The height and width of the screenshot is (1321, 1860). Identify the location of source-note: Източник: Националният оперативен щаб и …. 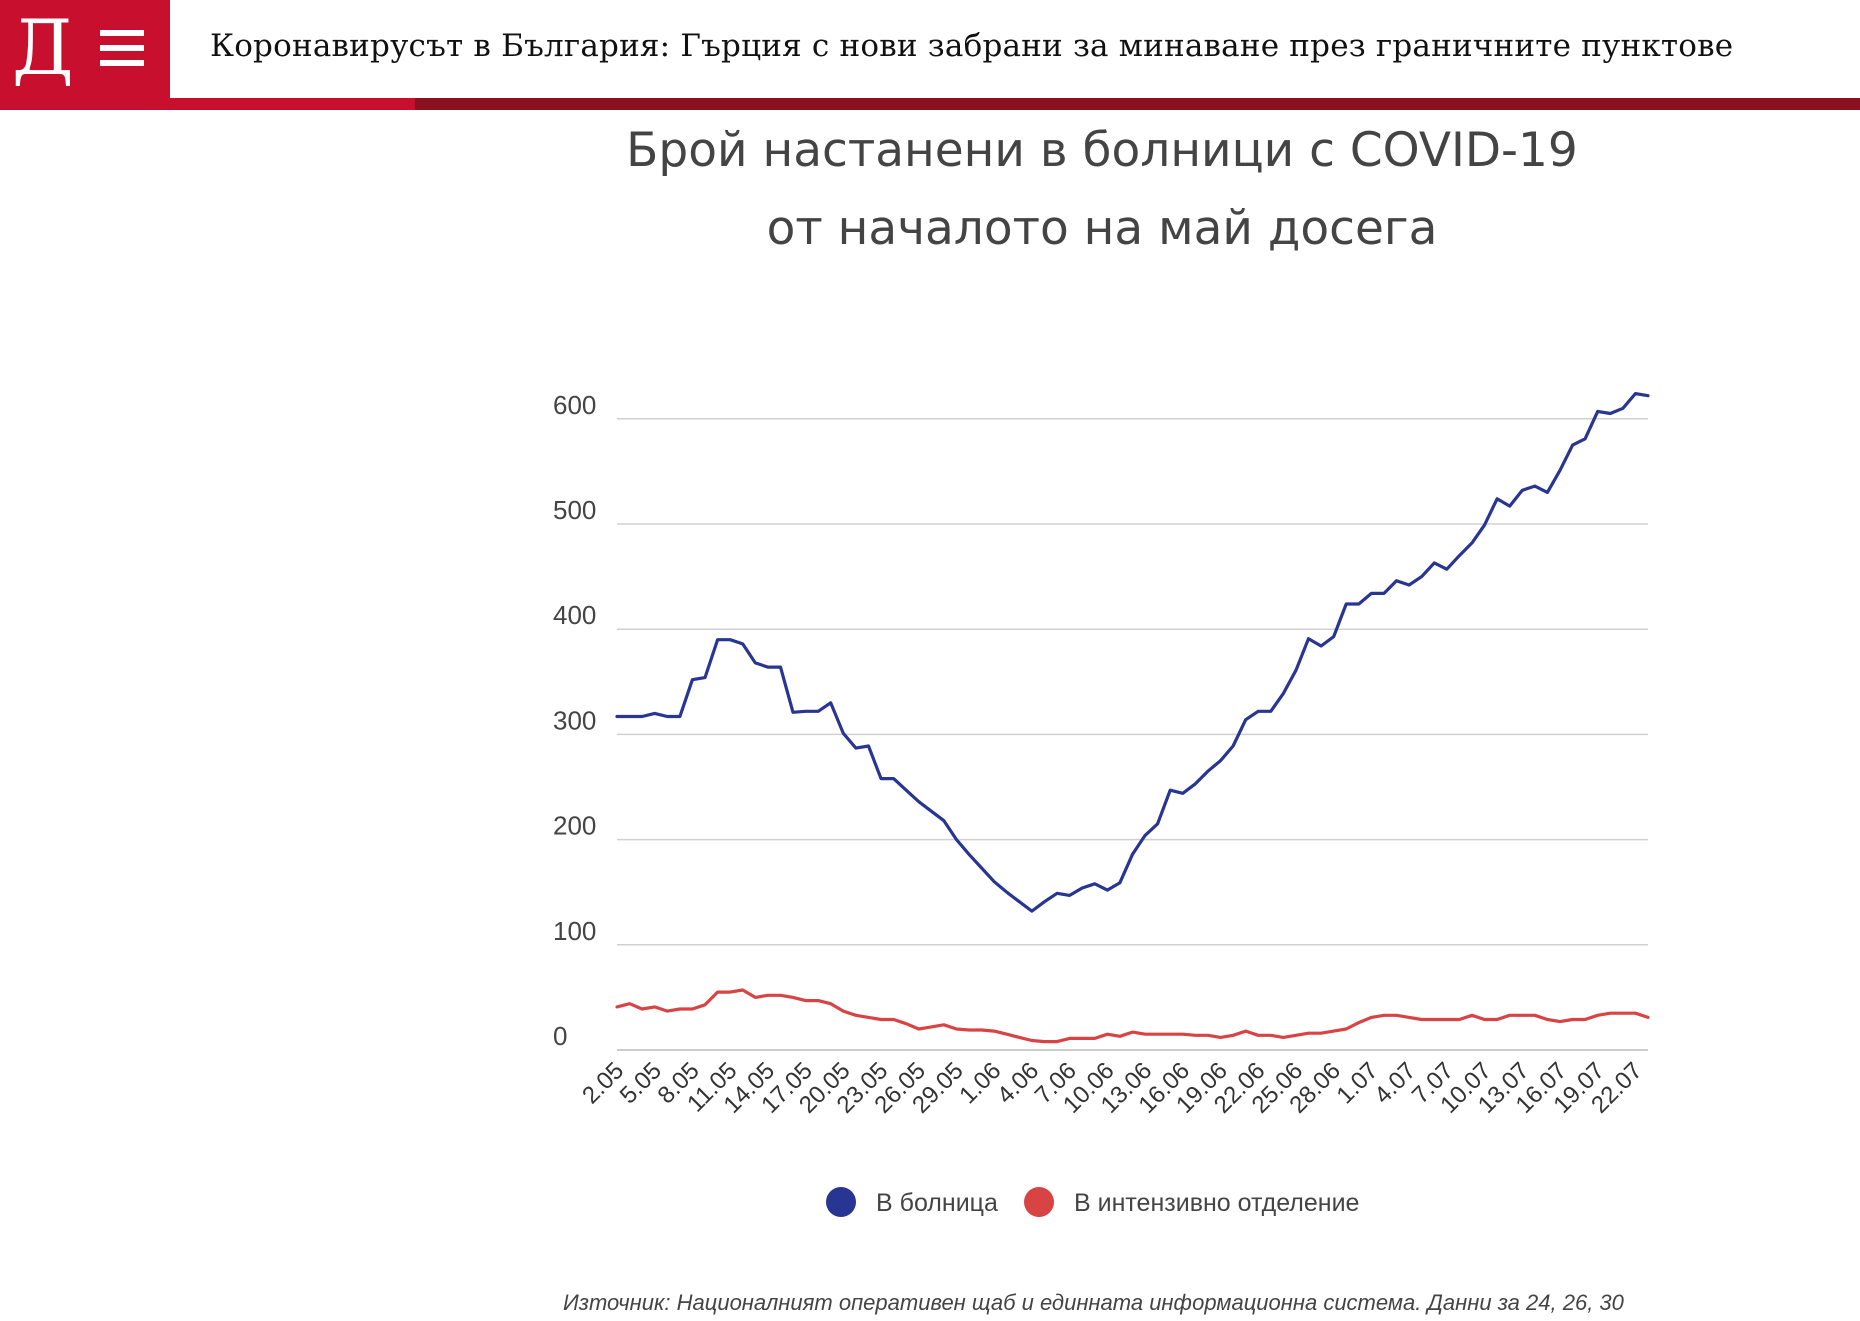
(1093, 1302).